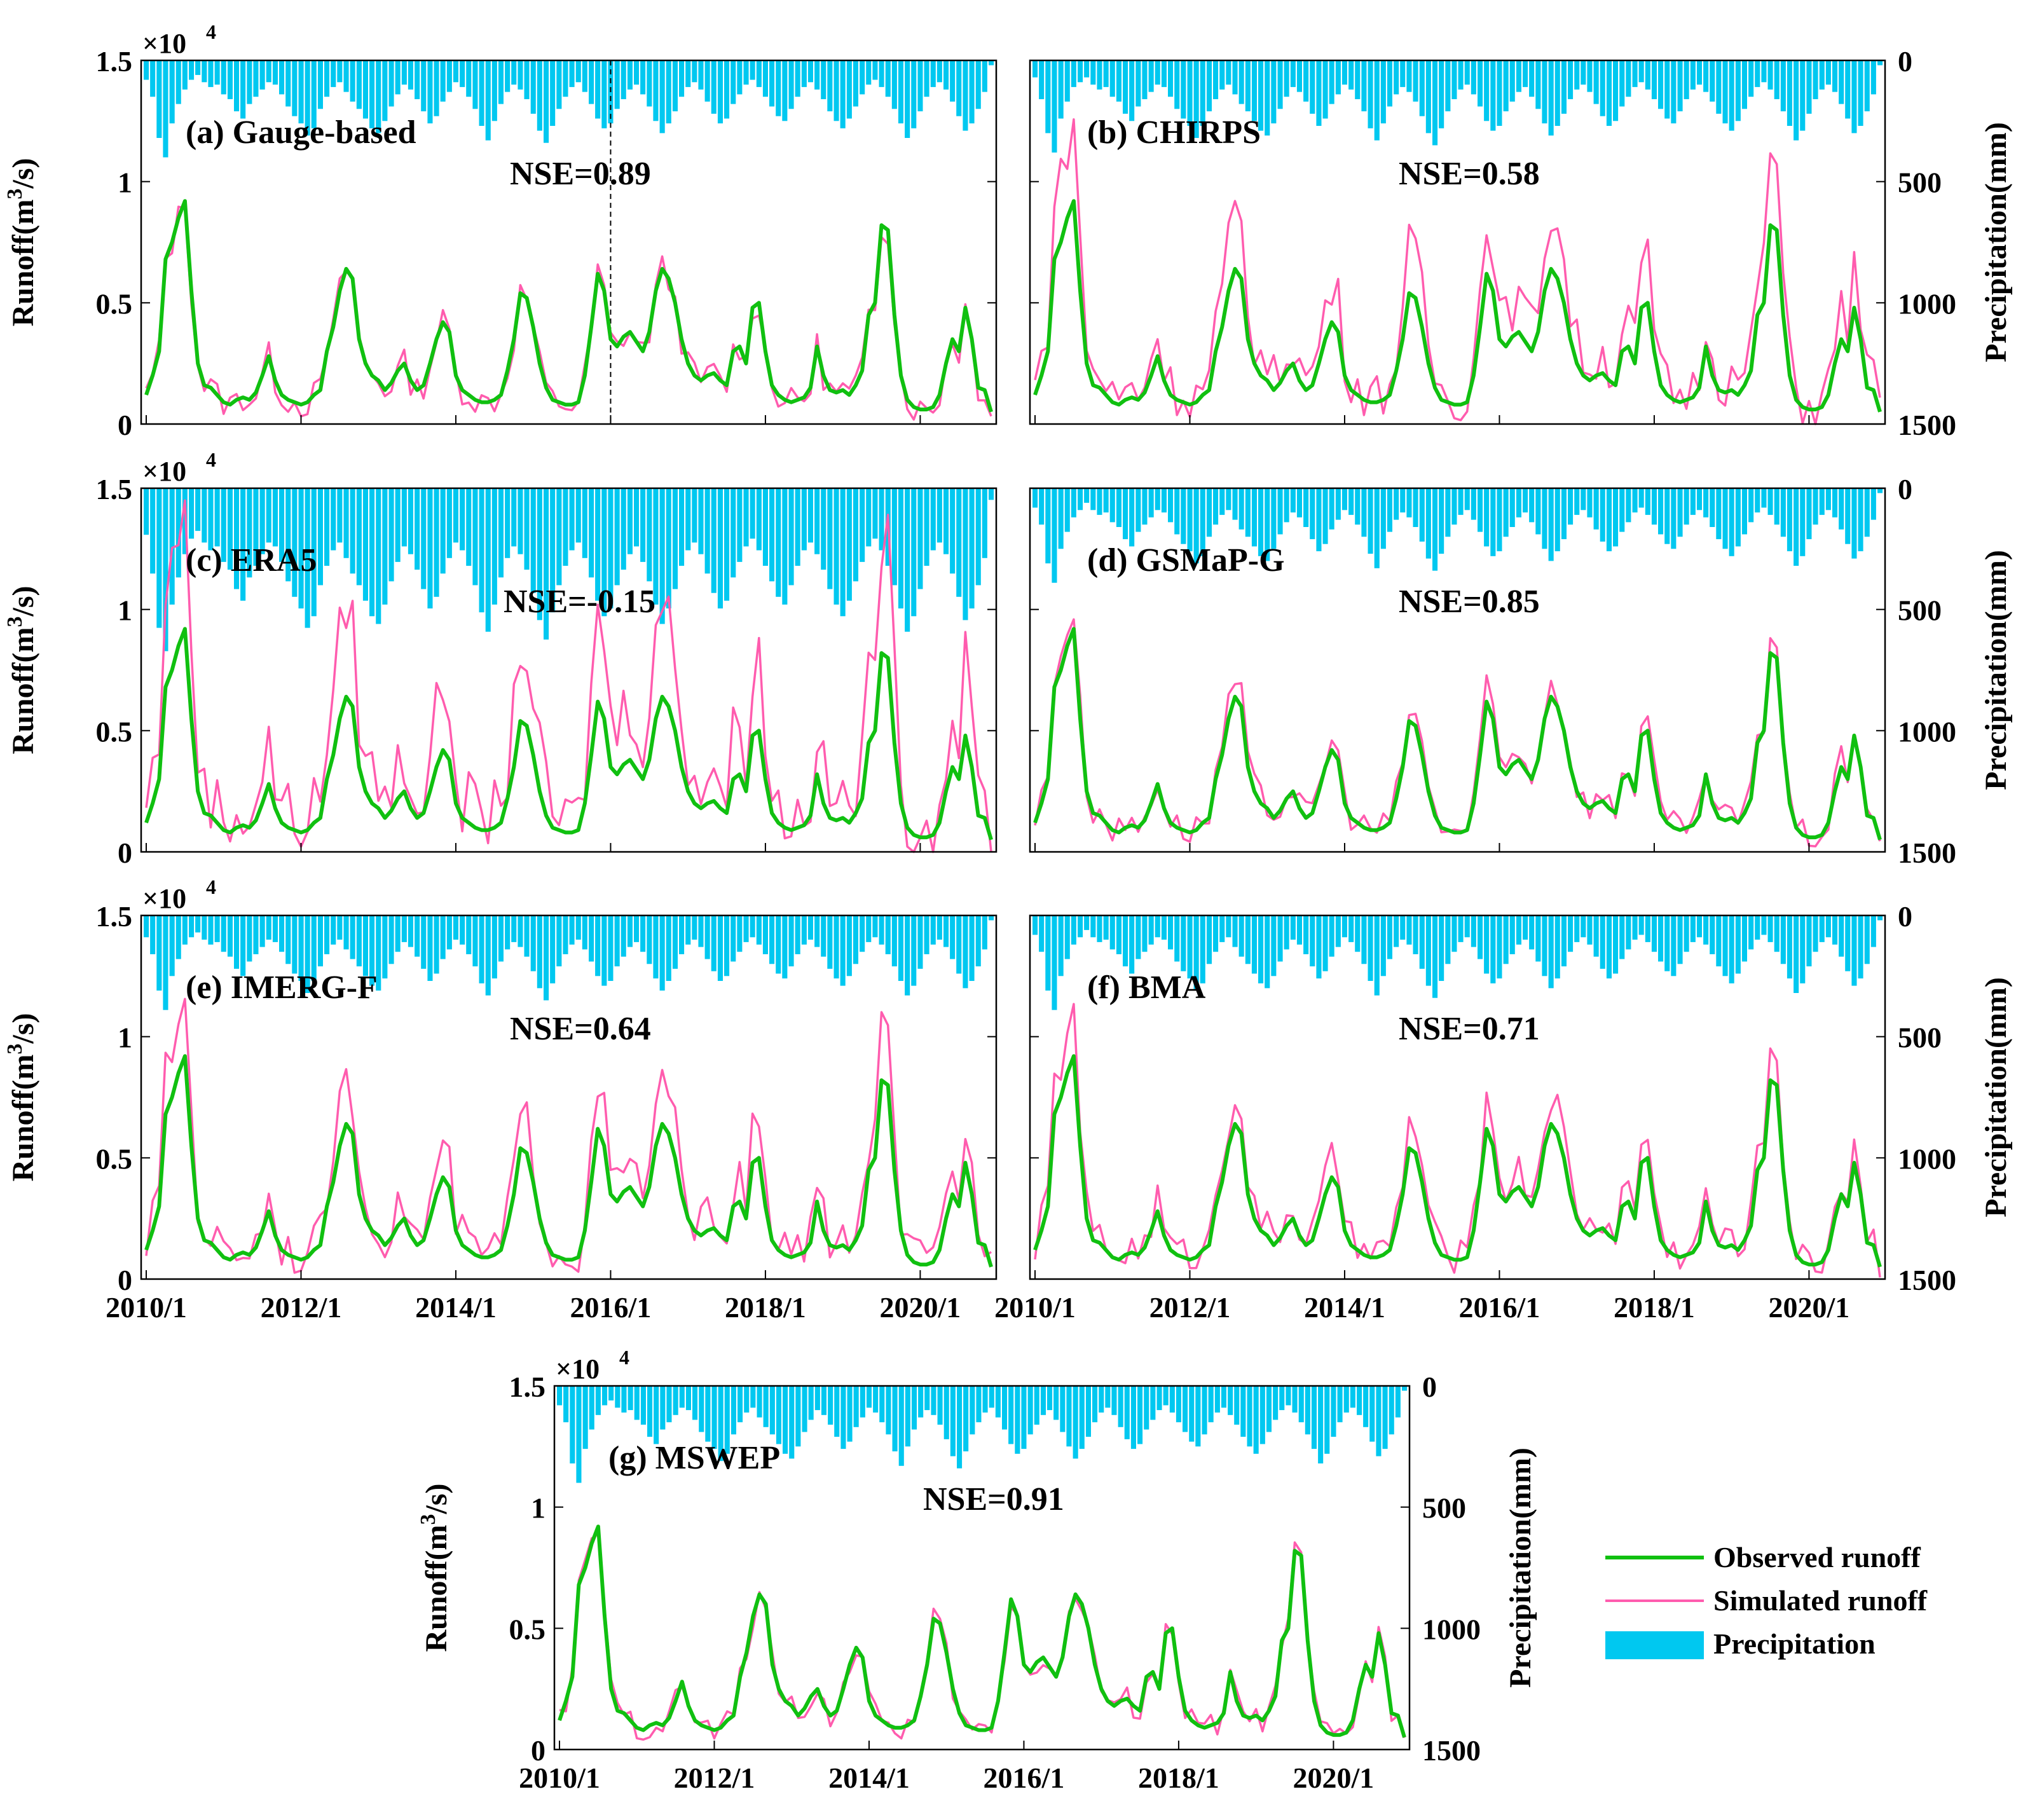 The image size is (2044, 1815). Describe the element at coordinates (1794, 1643) in the screenshot. I see `legend-precipitation-label: Precipitation` at that location.